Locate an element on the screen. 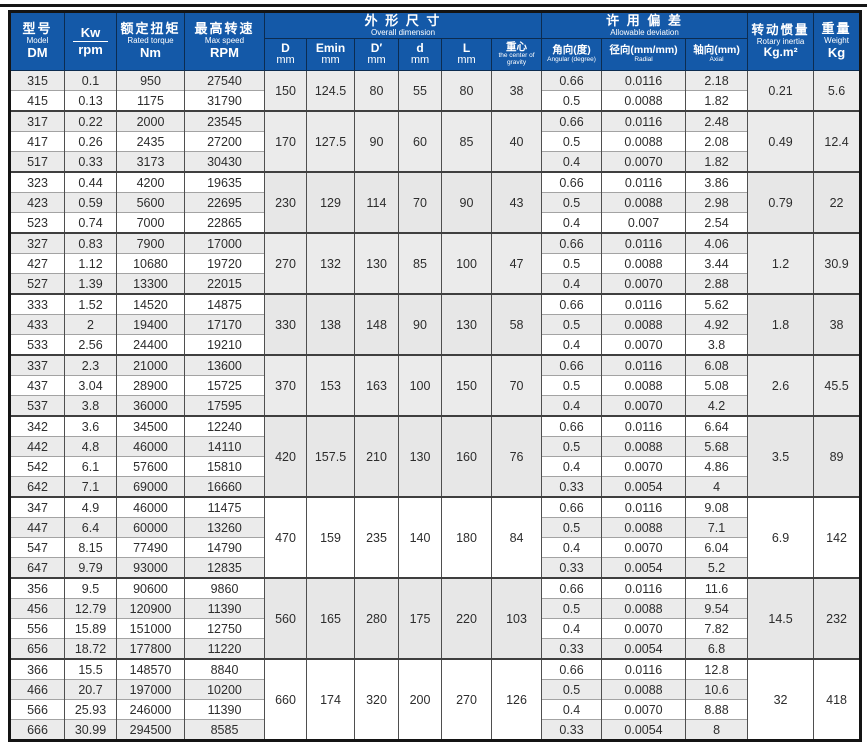 Image resolution: width=867 pixels, height=742 pixels. cell-kw: 1.52 is located at coordinates (90, 304).